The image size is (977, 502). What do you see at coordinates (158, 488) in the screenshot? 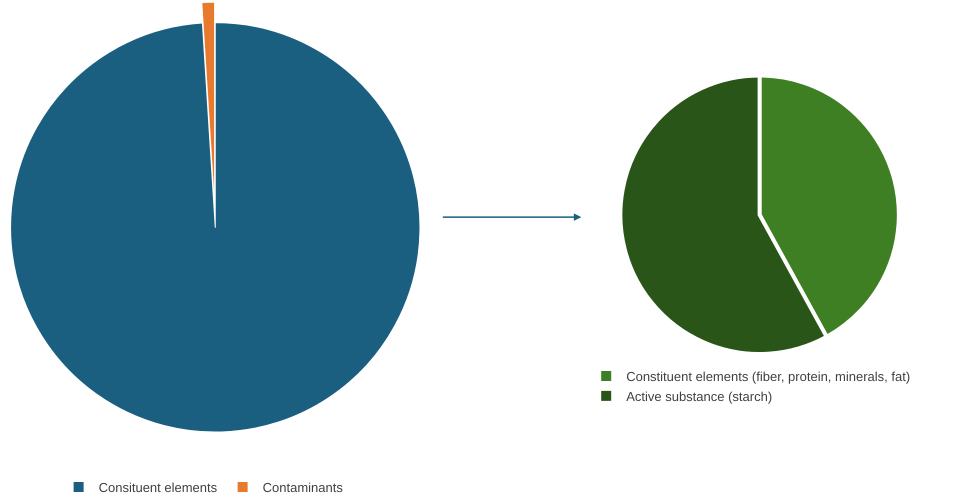
I see `legend-label: Consituent elements` at bounding box center [158, 488].